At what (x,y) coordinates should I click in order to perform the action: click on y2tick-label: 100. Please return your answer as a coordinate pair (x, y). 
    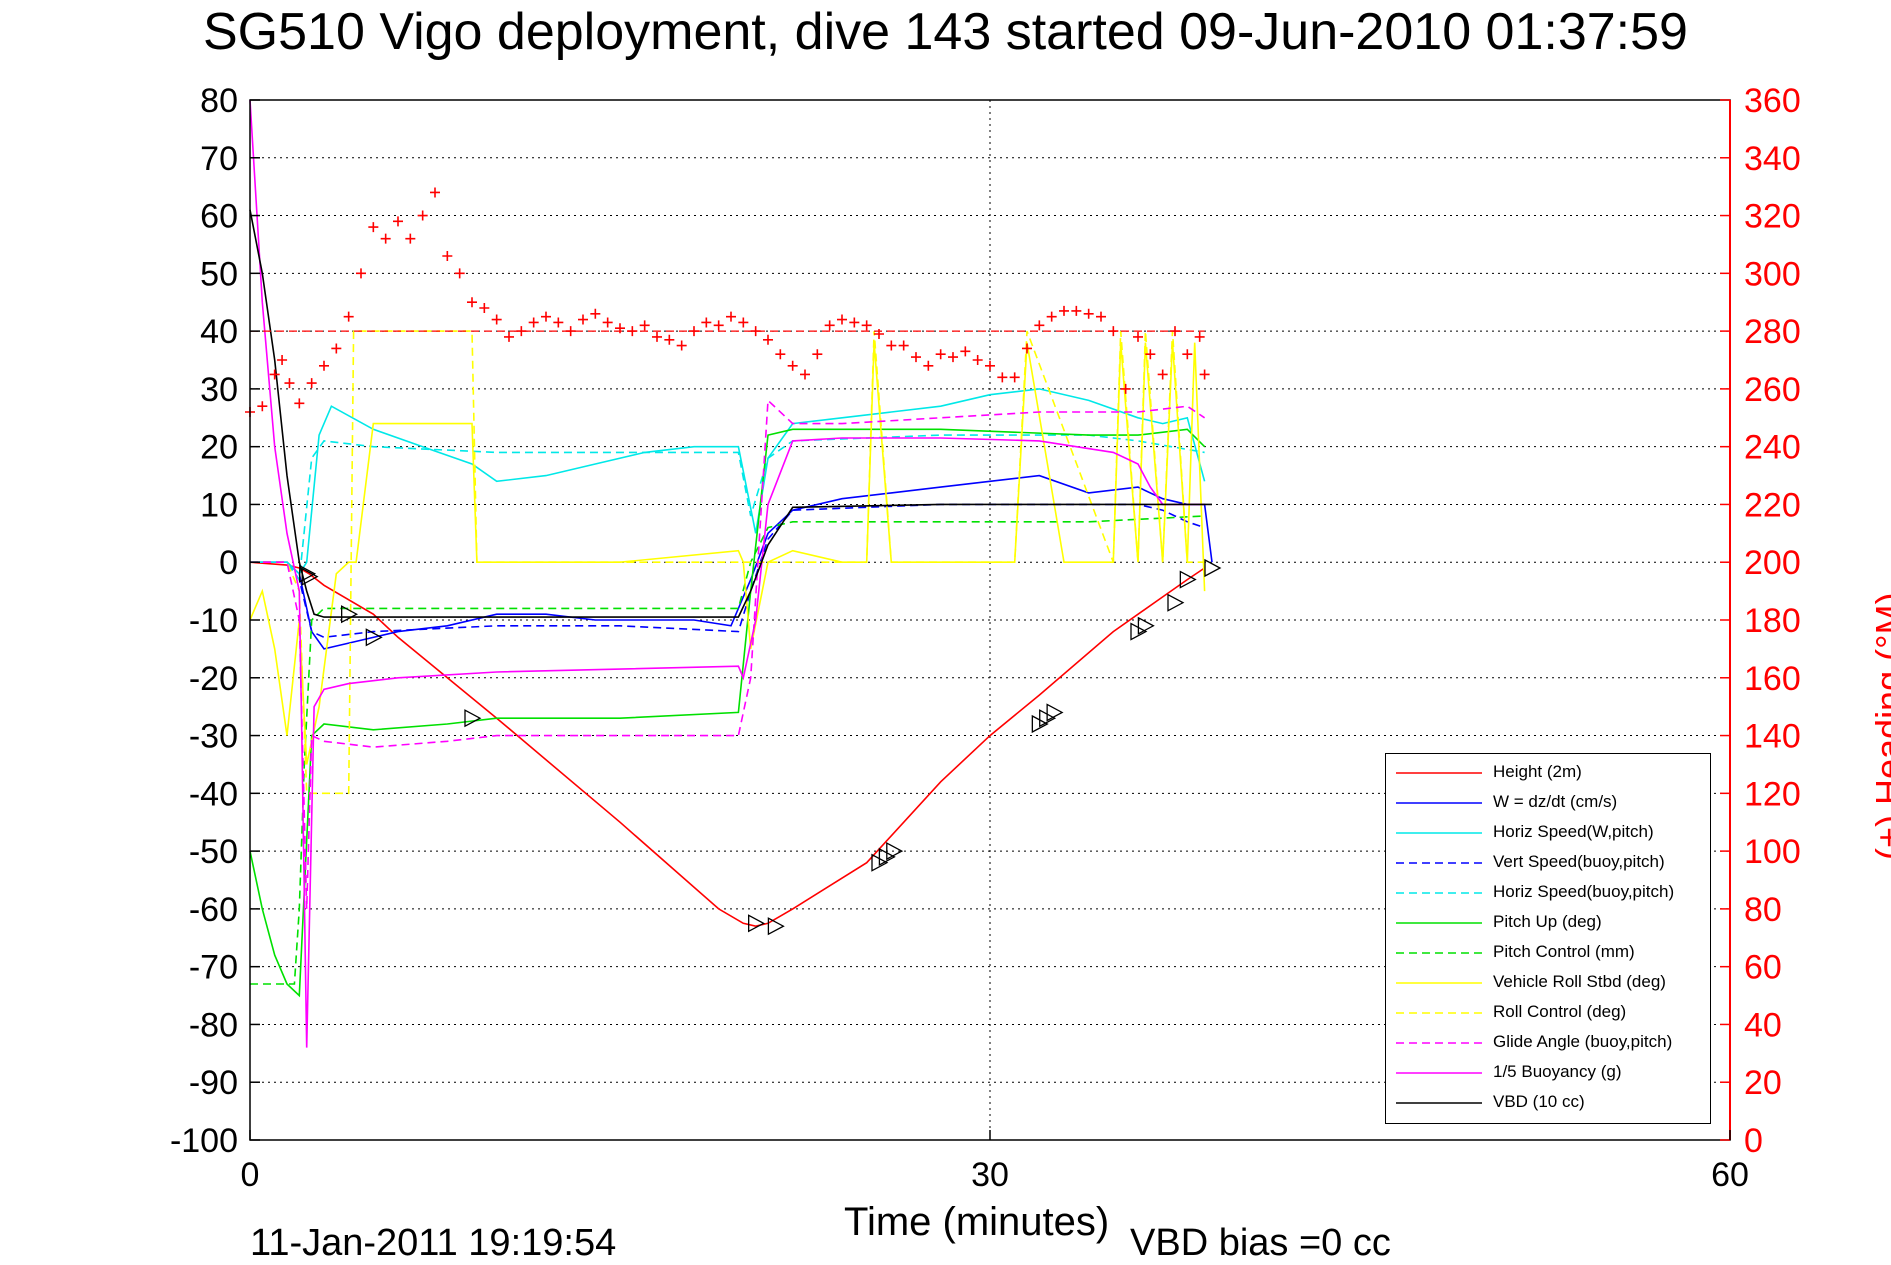
    Looking at the image, I should click on (1772, 852).